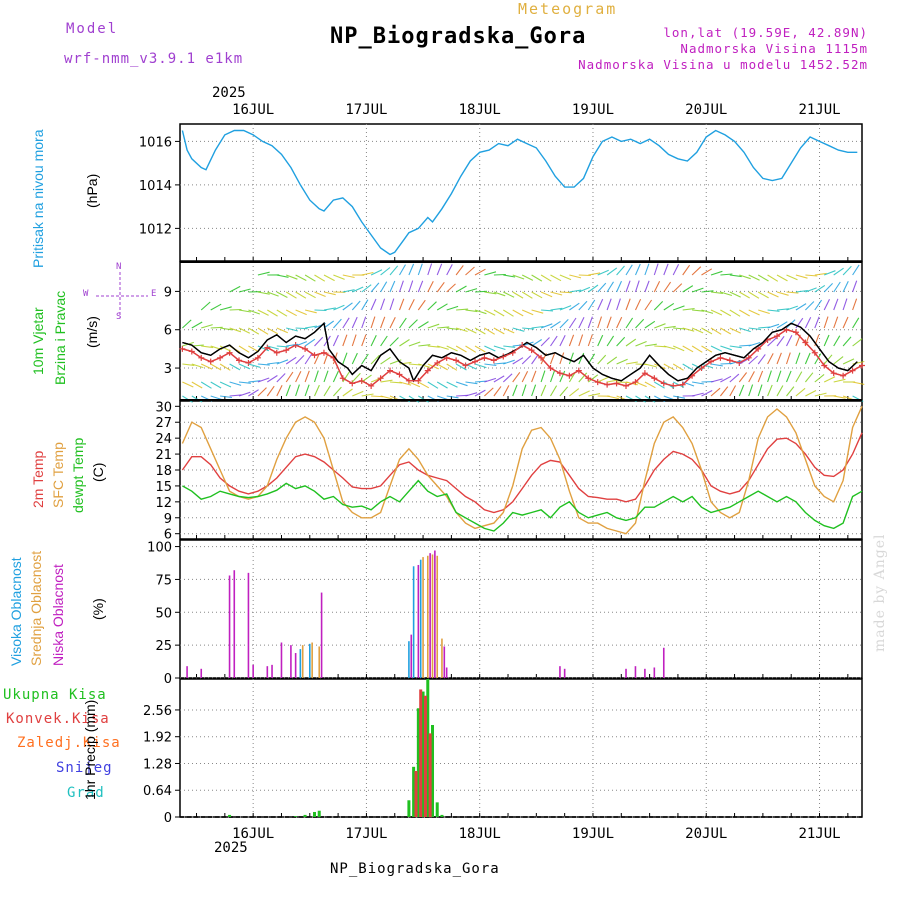 This screenshot has height=900, width=900. Describe the element at coordinates (86, 793) in the screenshot. I see `precip-grad-label: Grad` at that location.